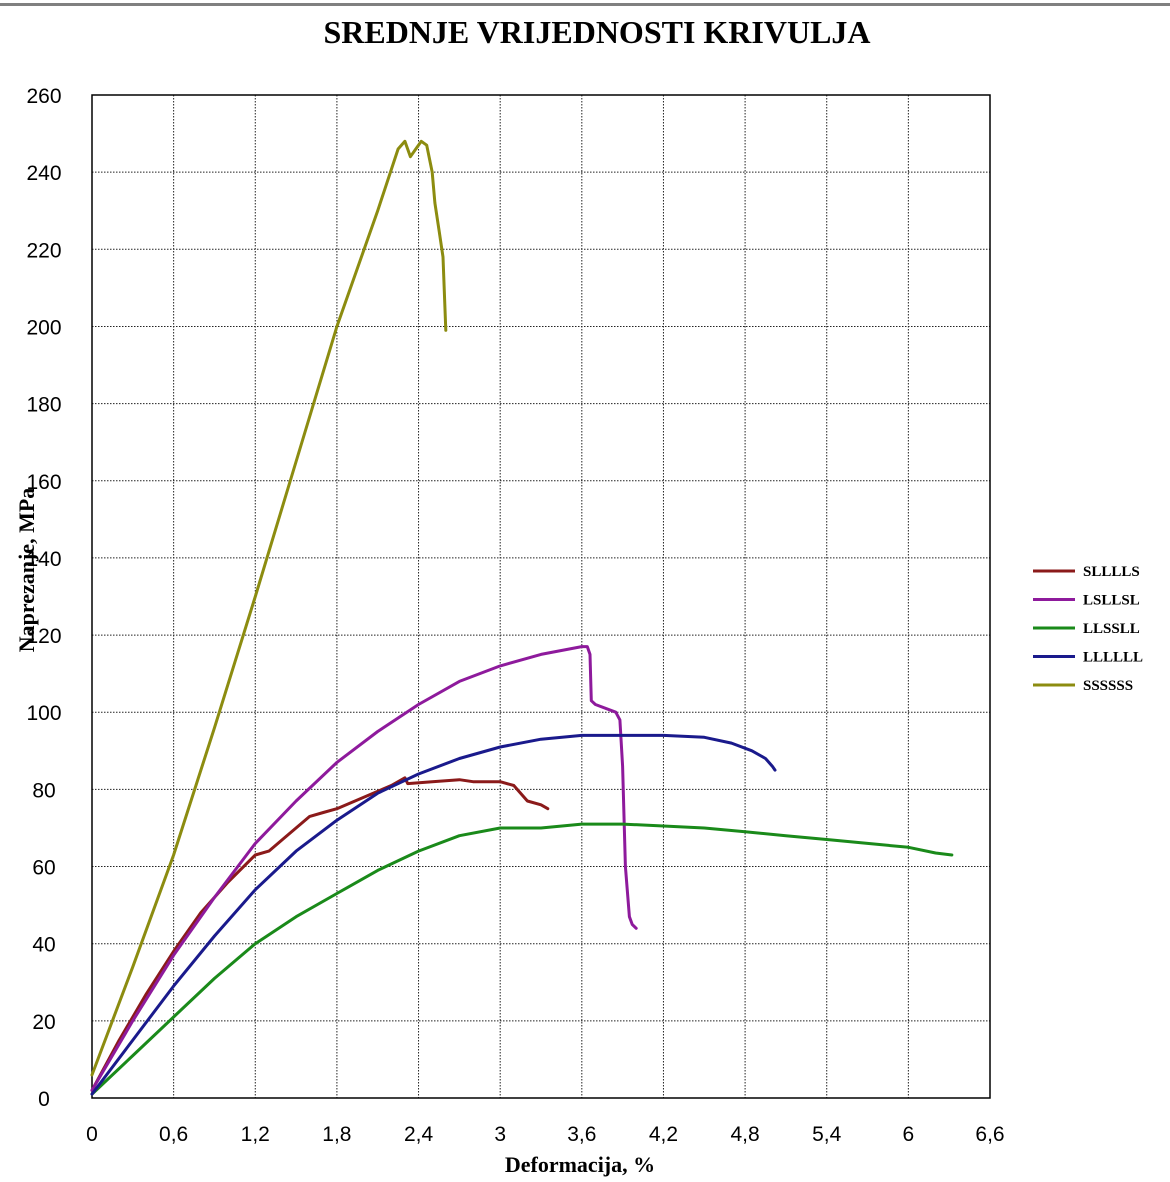 The image size is (1170, 1182). What do you see at coordinates (43, 945) in the screenshot?
I see `y-tick-label: 40` at bounding box center [43, 945].